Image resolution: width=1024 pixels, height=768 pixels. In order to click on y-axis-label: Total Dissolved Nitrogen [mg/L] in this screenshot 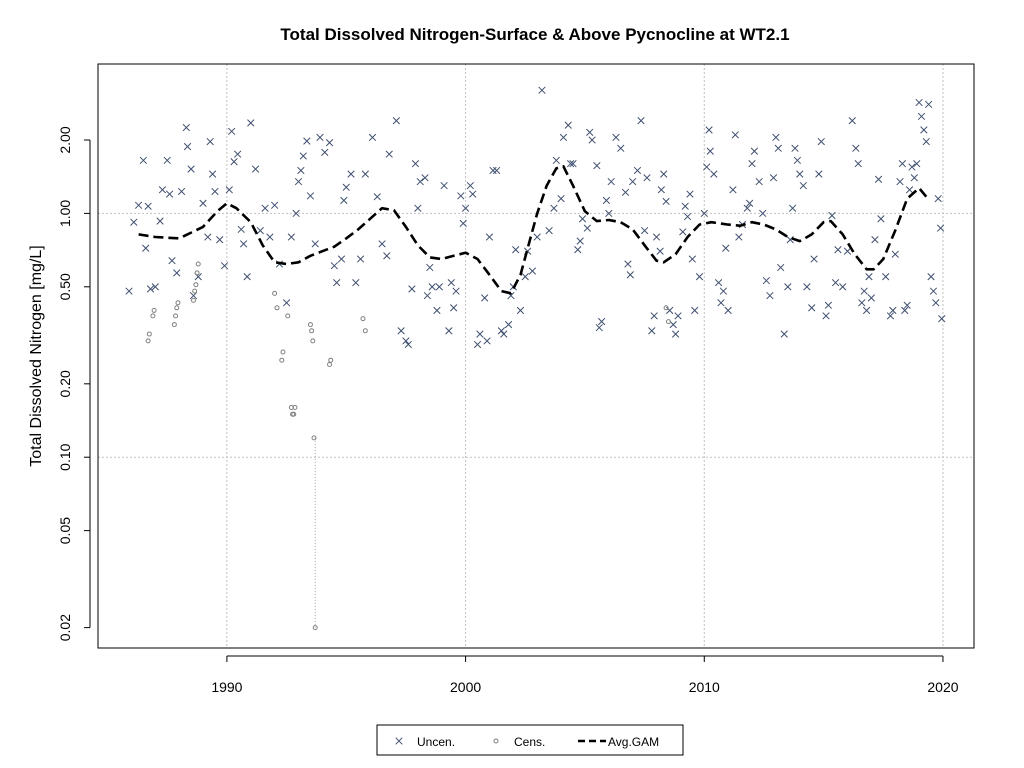, I will do `click(36, 355)`.